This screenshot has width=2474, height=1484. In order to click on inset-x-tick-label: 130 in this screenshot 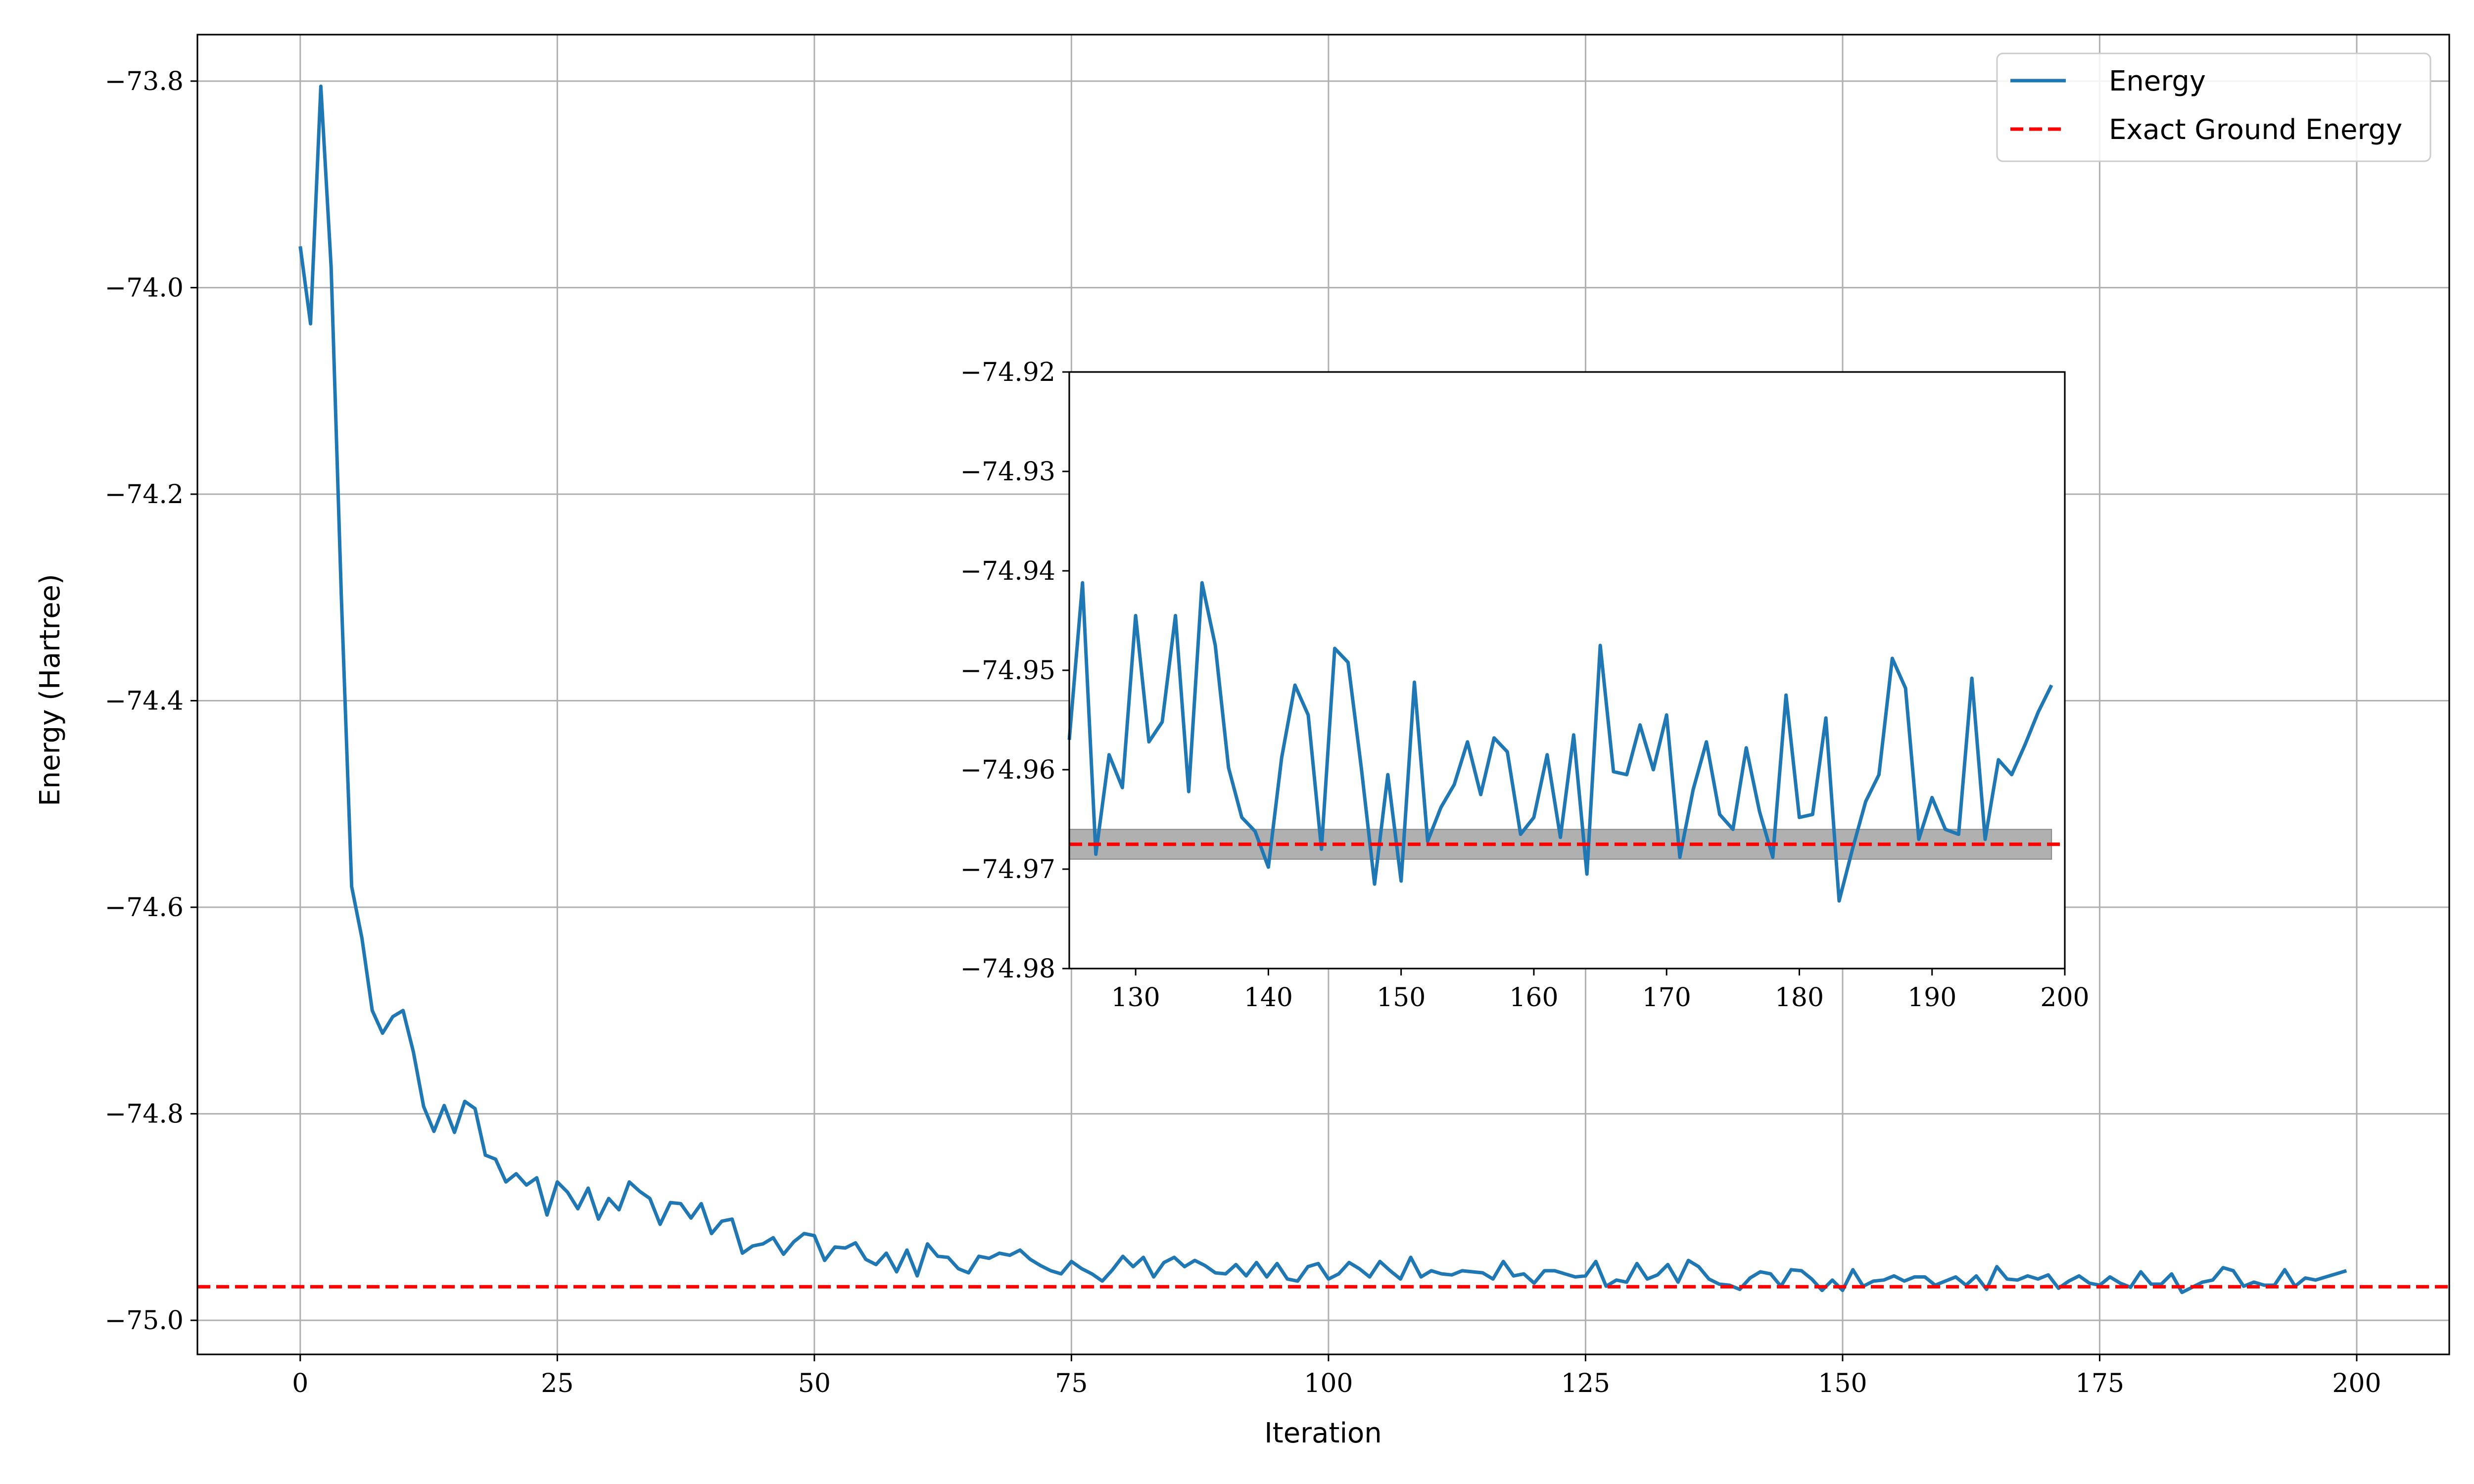, I will do `click(1135, 998)`.